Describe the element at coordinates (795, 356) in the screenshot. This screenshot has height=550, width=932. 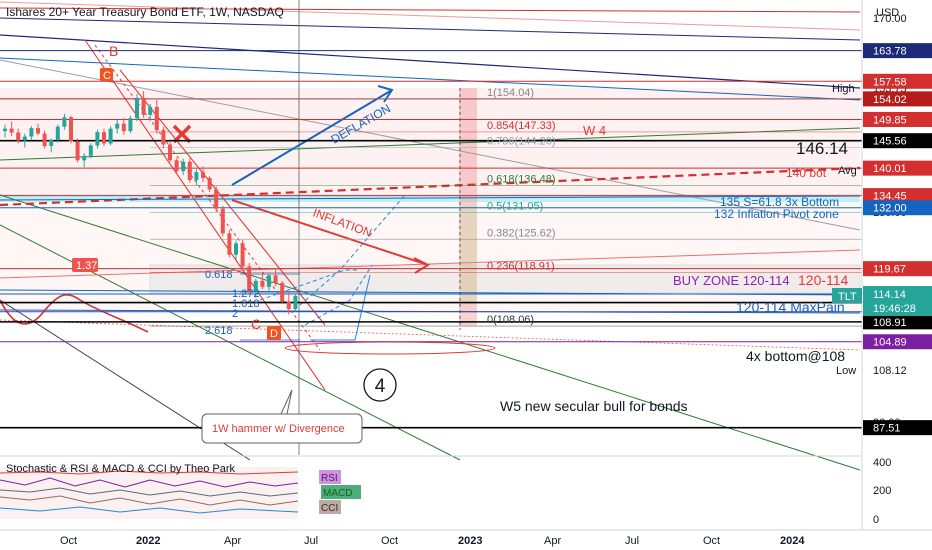
I see `bottom-108-label: 4x bottom@108` at that location.